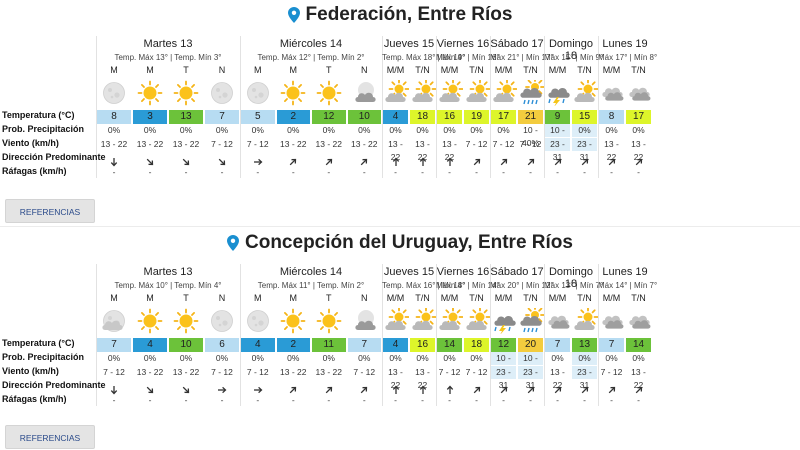  What do you see at coordinates (240, 107) in the screenshot?
I see `day-separator` at bounding box center [240, 107].